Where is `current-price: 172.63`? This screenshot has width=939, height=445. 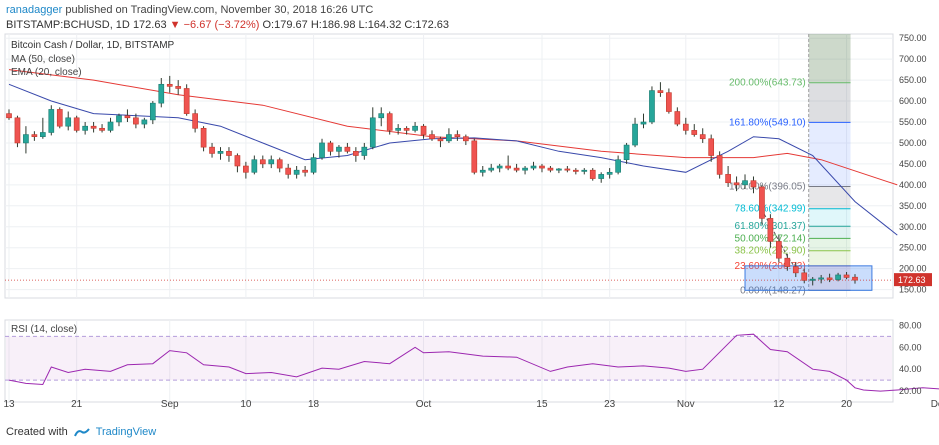 current-price: 172.63 is located at coordinates (149, 25).